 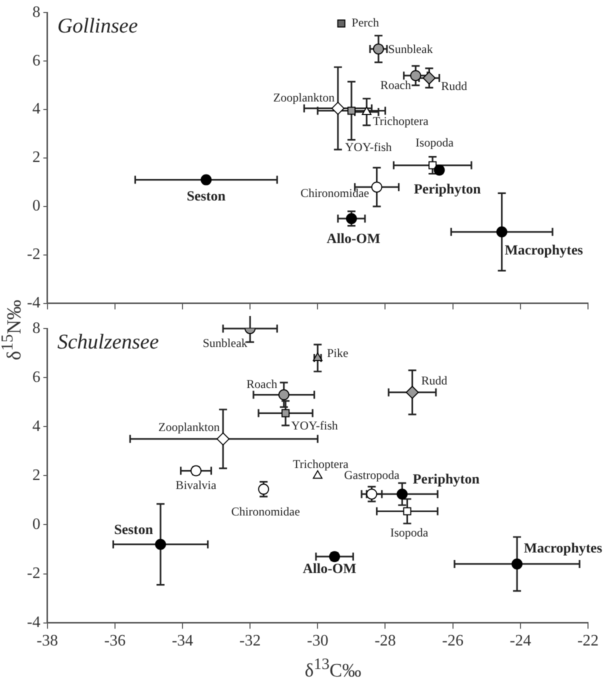 I want to click on x-tick-label: -32, so click(x=250, y=641).